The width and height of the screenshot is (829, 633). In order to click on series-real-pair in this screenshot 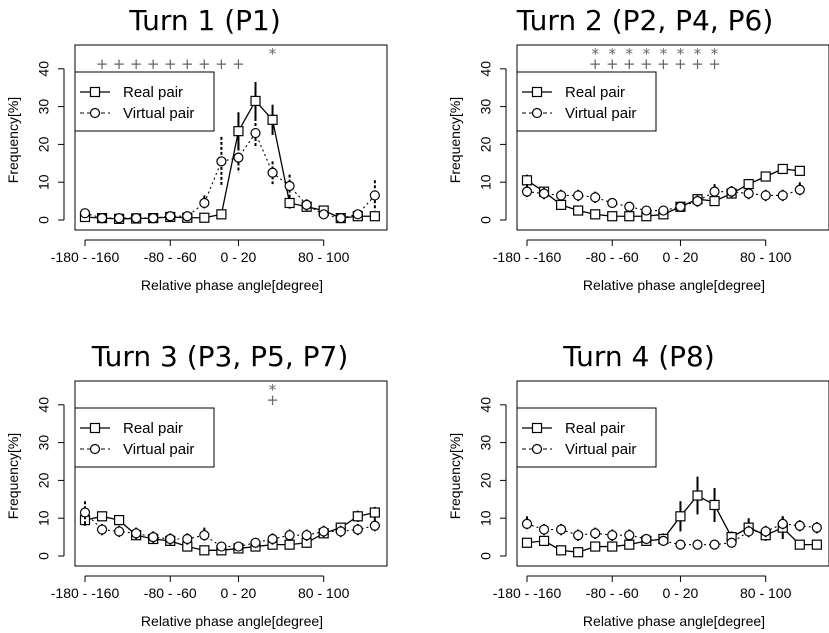, I will do `click(229, 531)`.